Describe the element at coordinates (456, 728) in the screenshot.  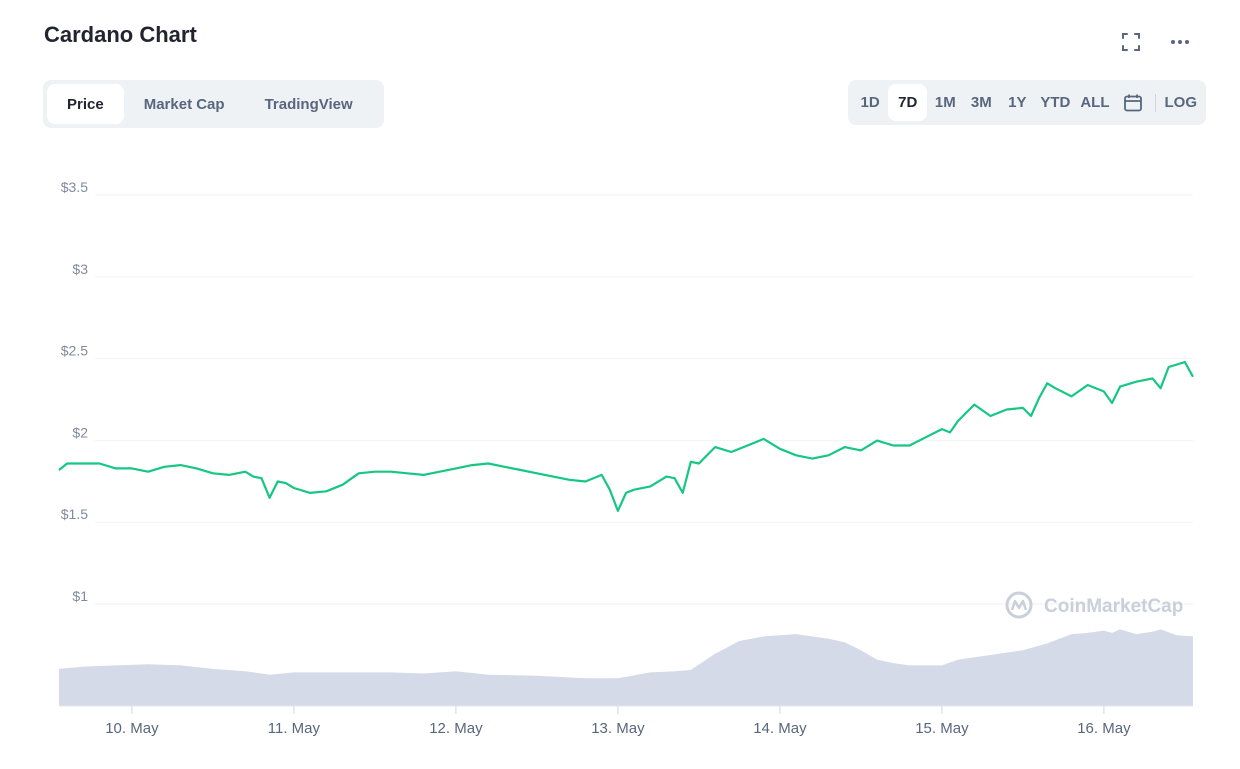
I see `x-tick-label: 12. May` at that location.